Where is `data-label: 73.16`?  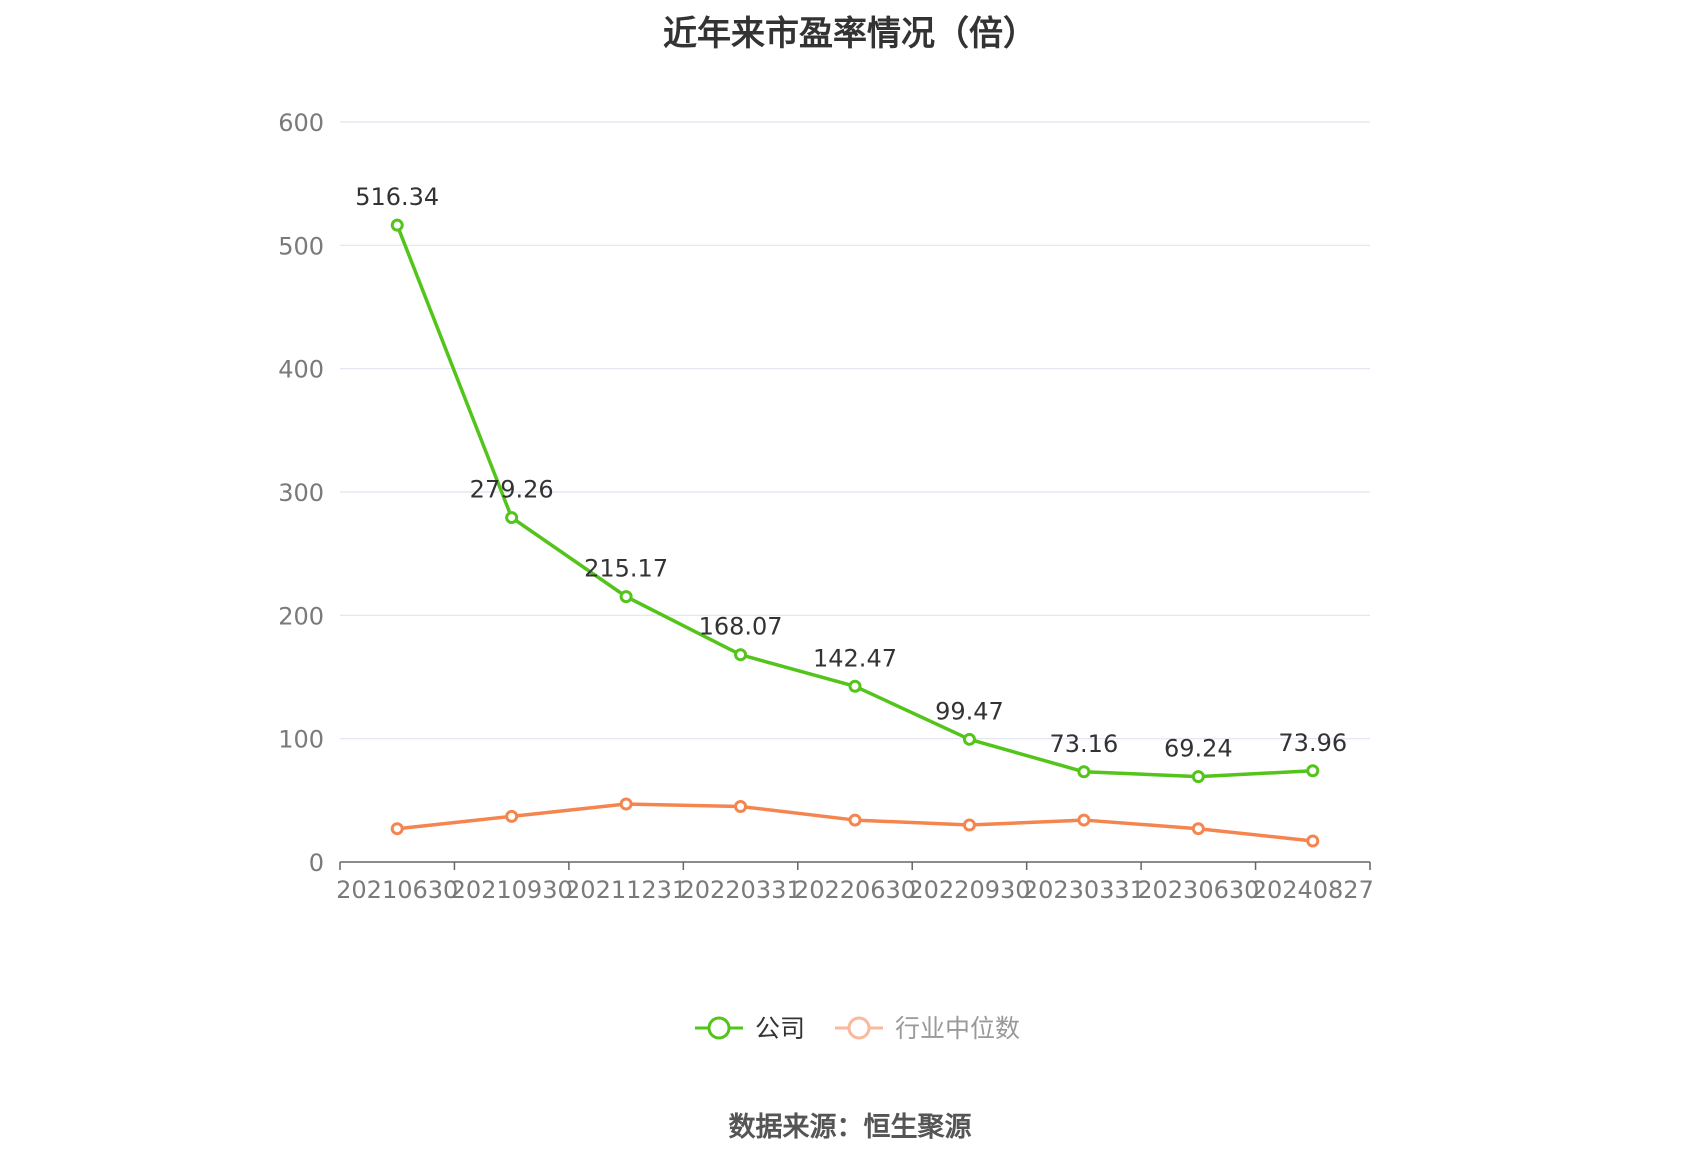
data-label: 73.16 is located at coordinates (1084, 744).